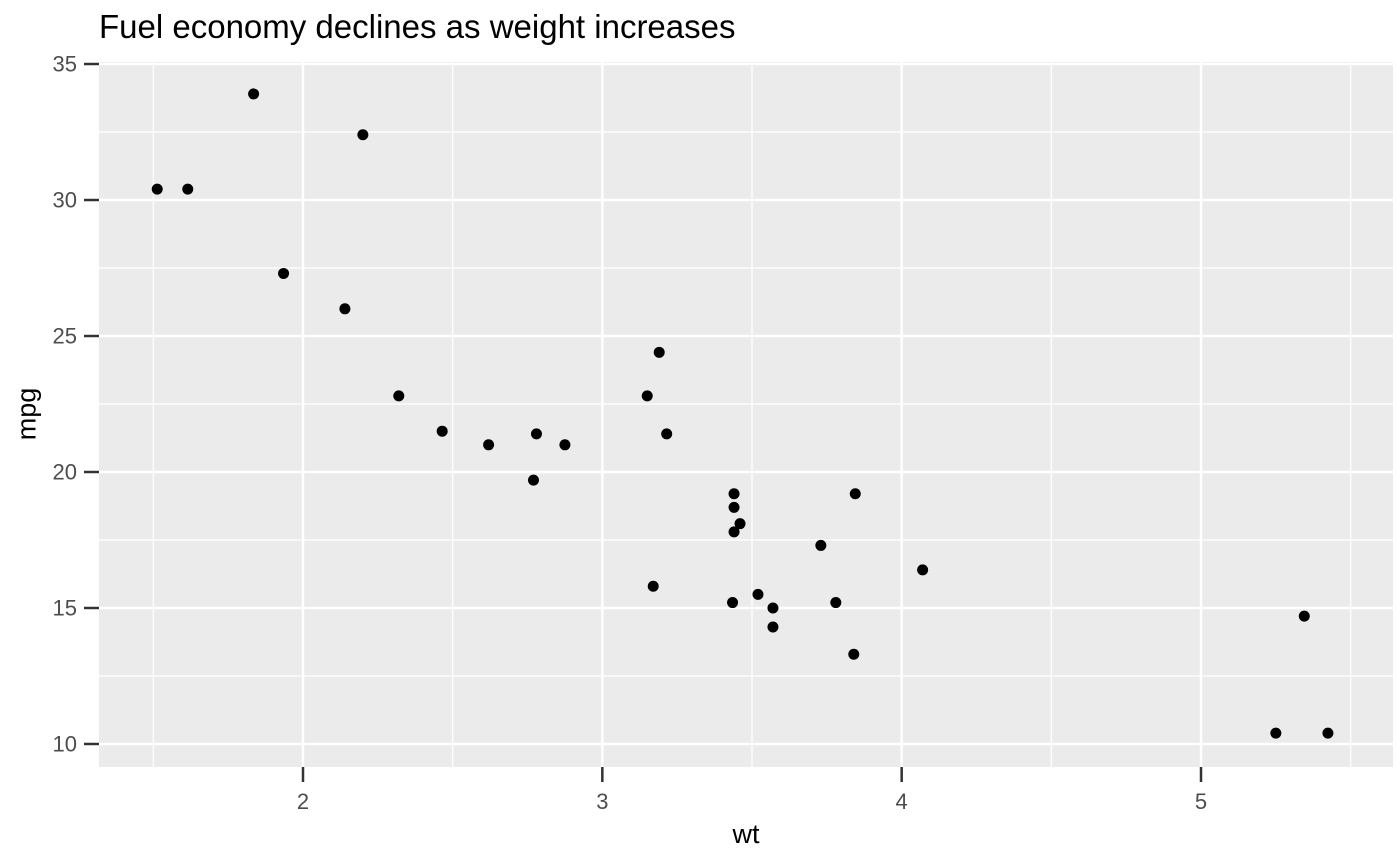 This screenshot has width=1400, height=866. What do you see at coordinates (26, 414) in the screenshot?
I see `y-axis-title: mpg` at bounding box center [26, 414].